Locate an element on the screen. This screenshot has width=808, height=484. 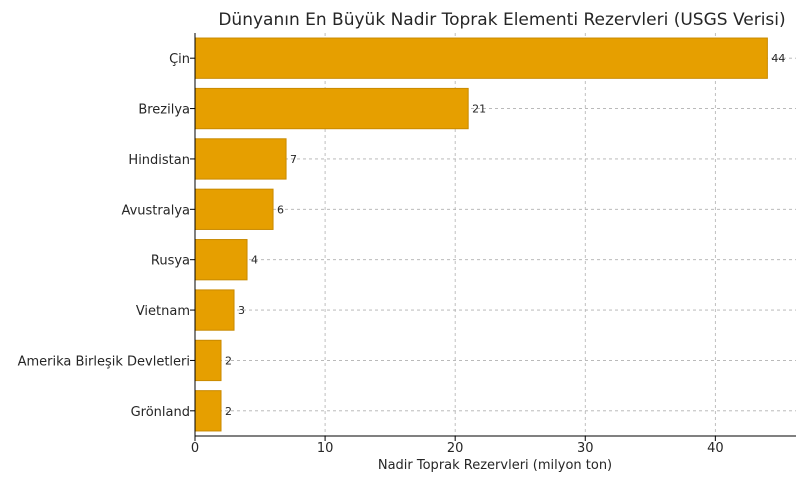
category-label: Avustralya is located at coordinates (155, 210).